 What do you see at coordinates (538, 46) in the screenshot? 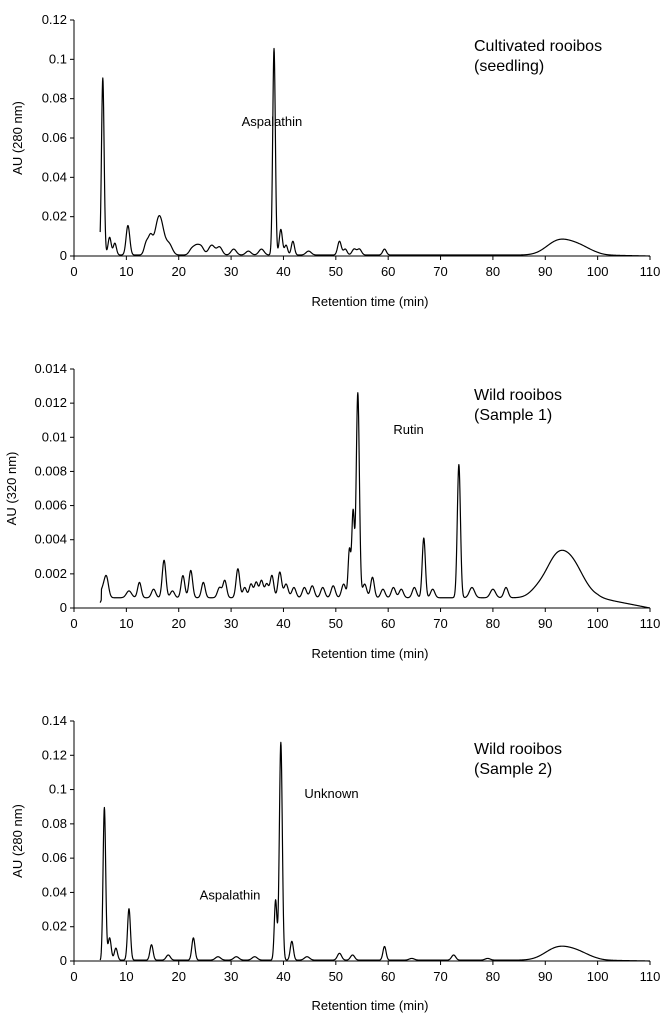
I see `legend-text: Cultivated rooibos` at bounding box center [538, 46].